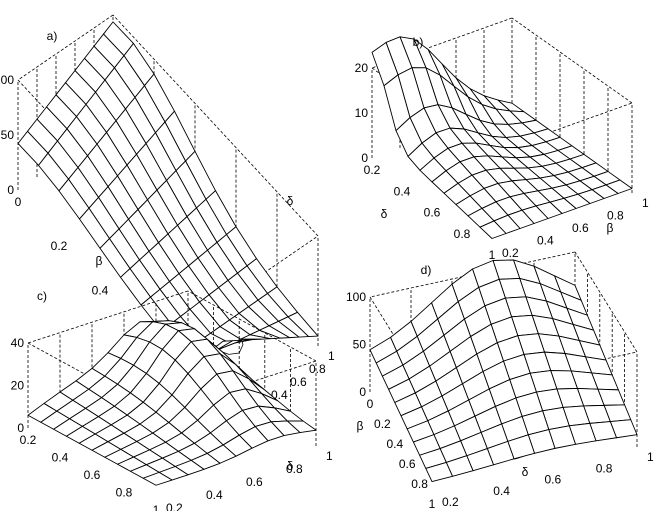 The width and height of the screenshot is (661, 511). I want to click on panel-label: c), so click(42, 296).